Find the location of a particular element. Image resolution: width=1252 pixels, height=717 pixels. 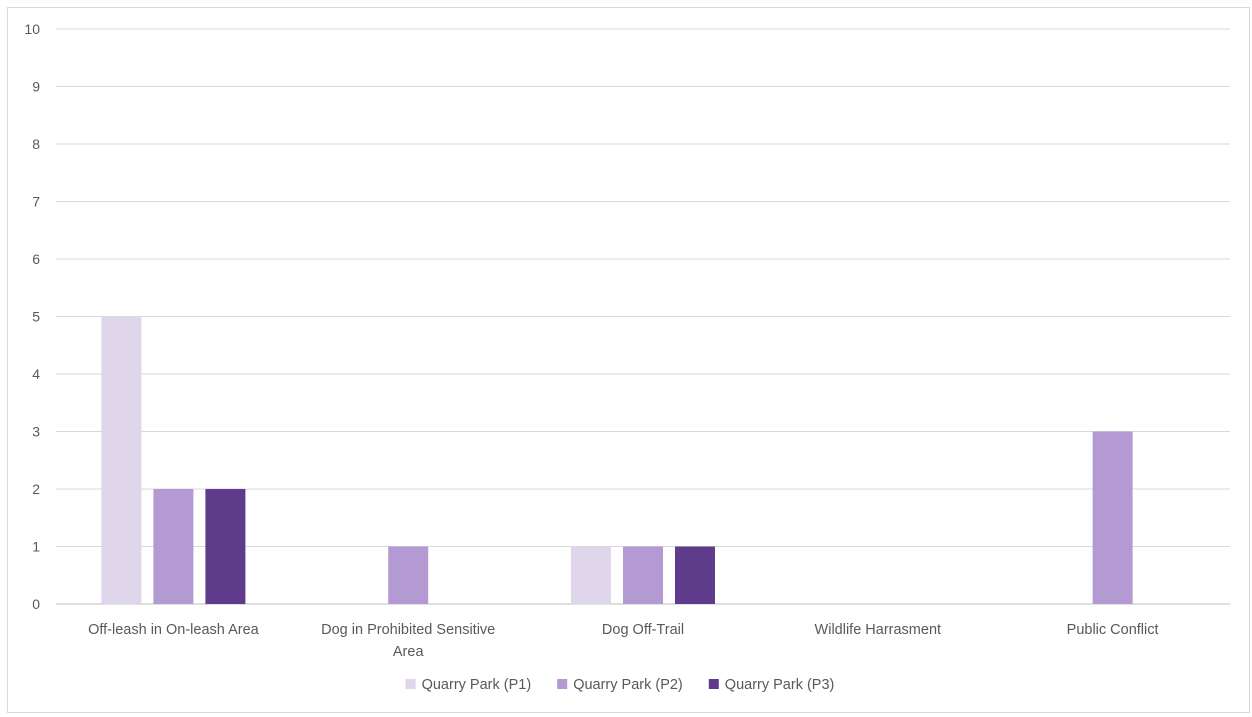

y-tick-label: 4 is located at coordinates (36, 374).